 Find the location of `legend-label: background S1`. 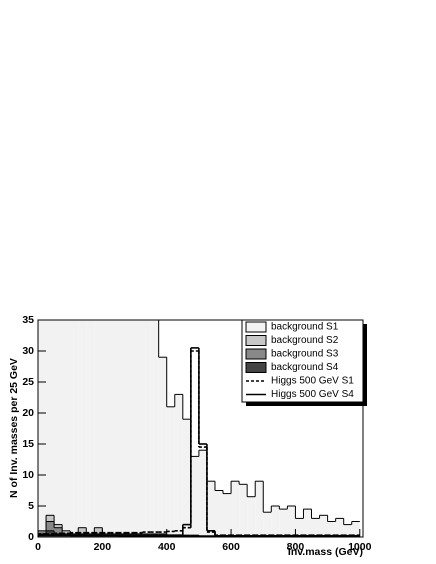

legend-label: background S1 is located at coordinates (305, 327).